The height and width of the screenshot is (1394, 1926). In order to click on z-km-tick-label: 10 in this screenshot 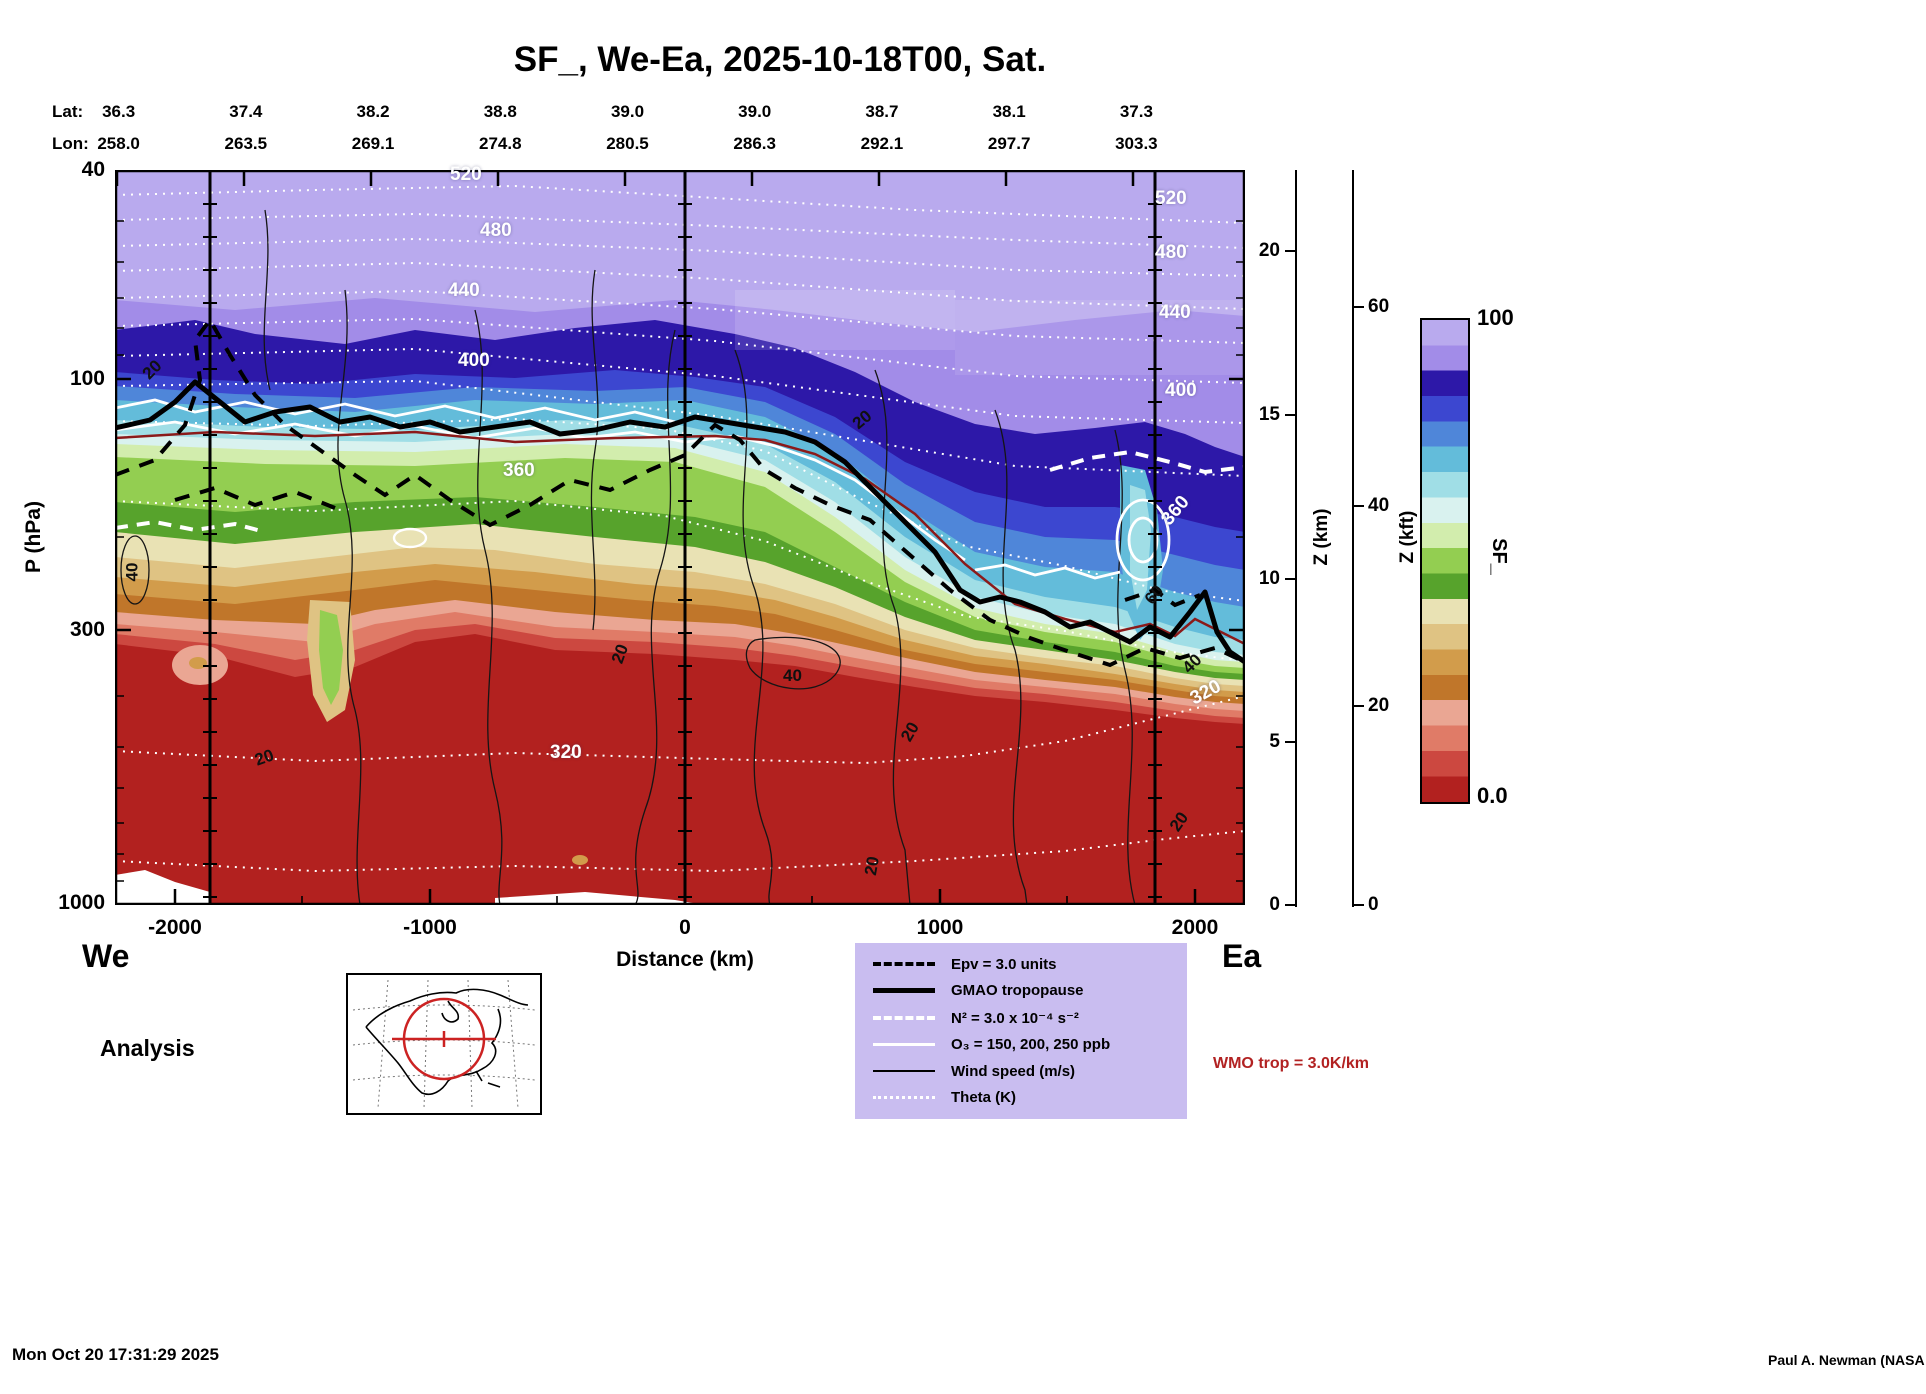, I will do `click(1269, 578)`.